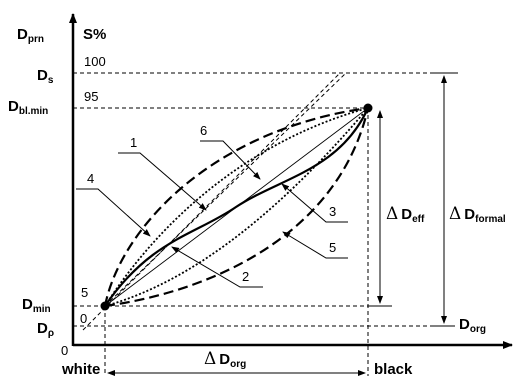 This screenshot has height=379, width=522. Describe the element at coordinates (133, 142) in the screenshot. I see `curve-label-1: 1` at that location.